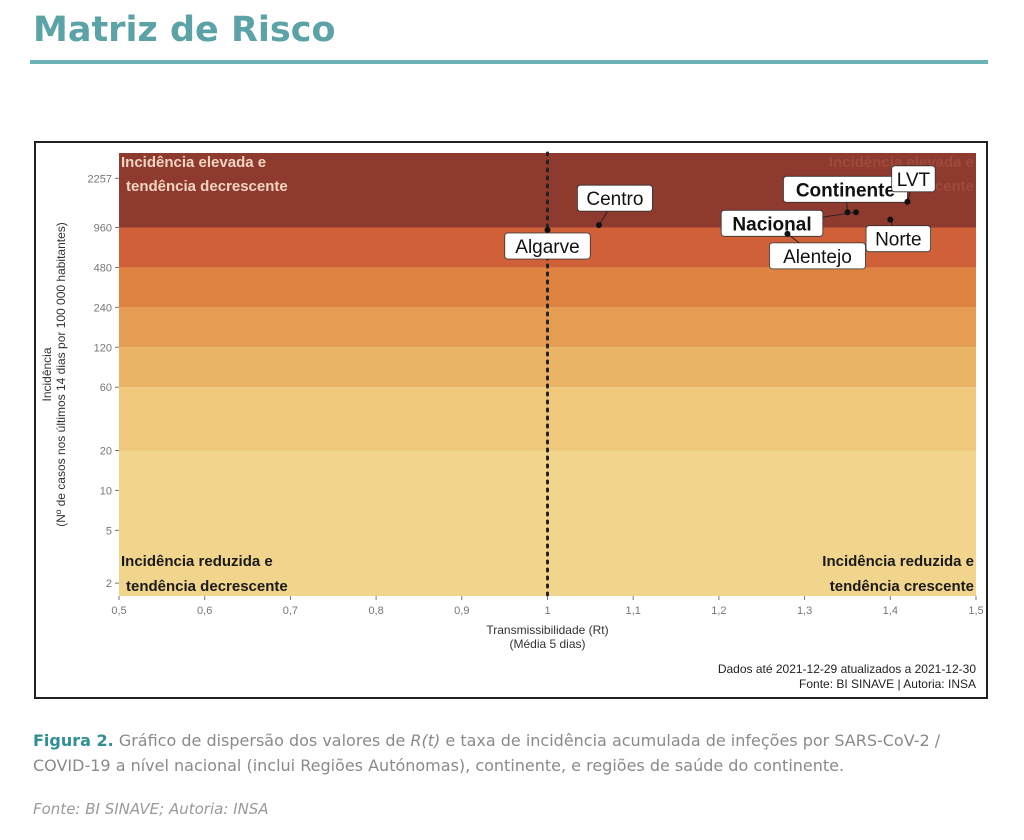 The height and width of the screenshot is (840, 1024). Describe the element at coordinates (103, 229) in the screenshot. I see `y-tick-label: 960` at that location.